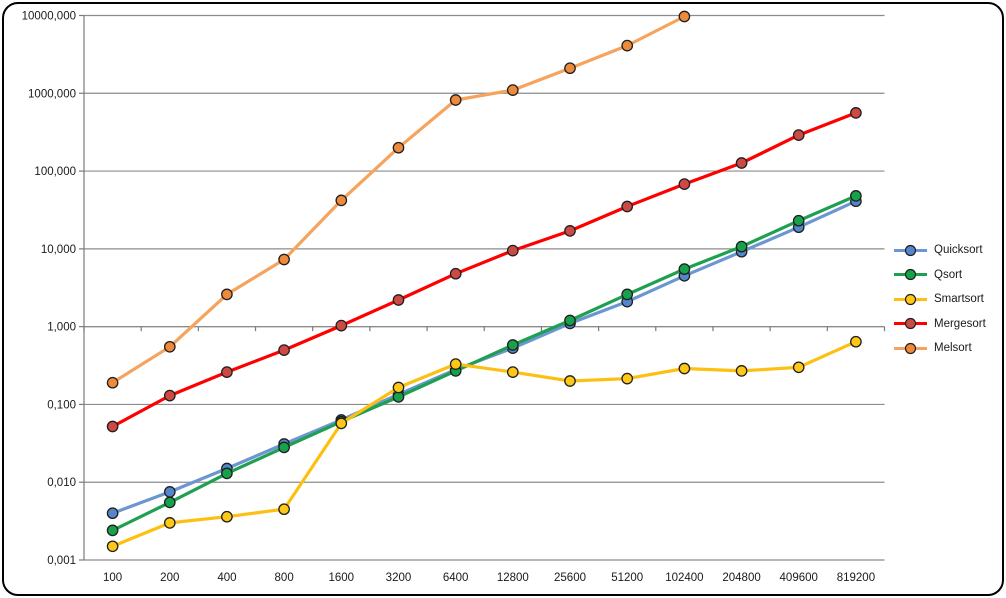  I want to click on legend-label: Melsort, so click(953, 348).